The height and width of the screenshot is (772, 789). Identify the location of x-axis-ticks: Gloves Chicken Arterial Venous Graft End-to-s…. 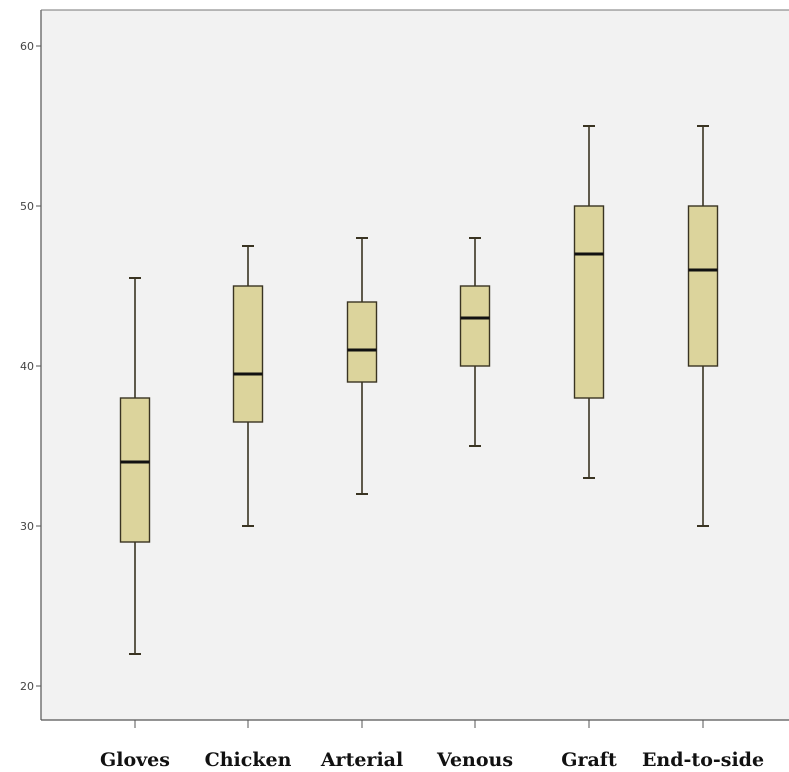
(432, 745).